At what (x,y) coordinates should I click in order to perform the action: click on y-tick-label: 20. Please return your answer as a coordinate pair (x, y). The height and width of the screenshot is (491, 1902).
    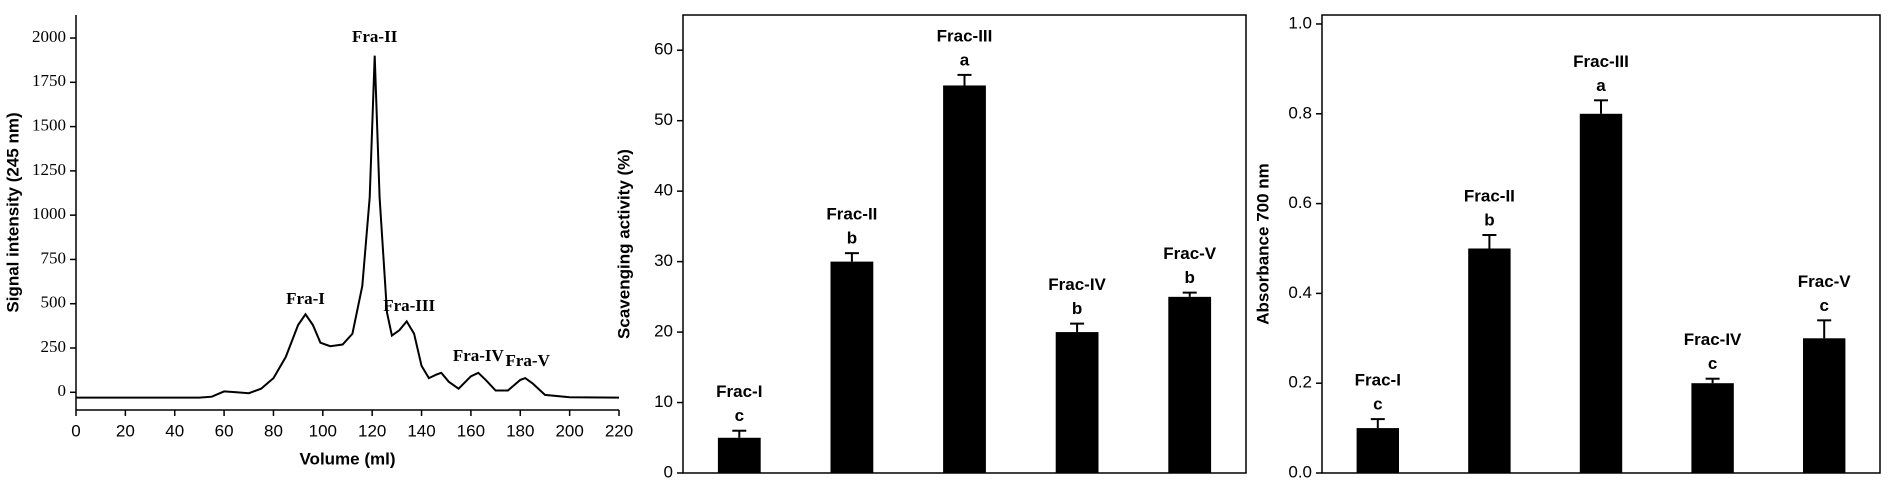
    Looking at the image, I should click on (663, 331).